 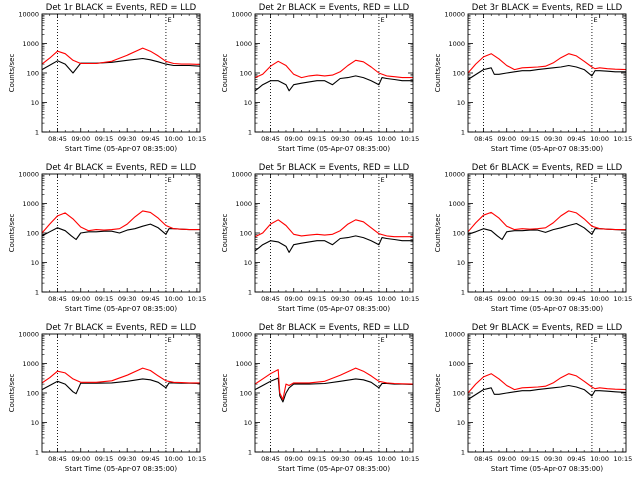 What do you see at coordinates (334, 328) in the screenshot?
I see `chart-title: Det 8r BLACK = Events, RED = LLD` at bounding box center [334, 328].